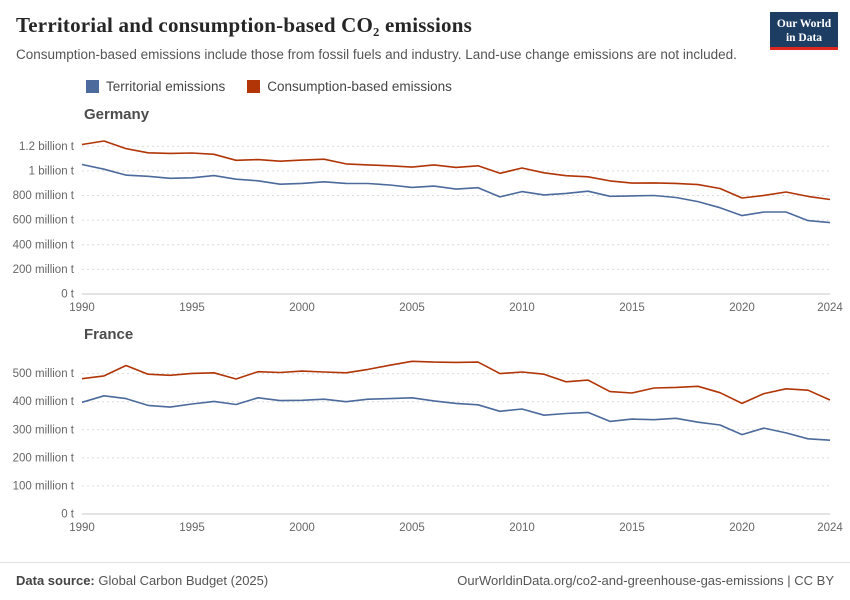 This screenshot has height=600, width=850. I want to click on france-chart-title: France, so click(109, 334).